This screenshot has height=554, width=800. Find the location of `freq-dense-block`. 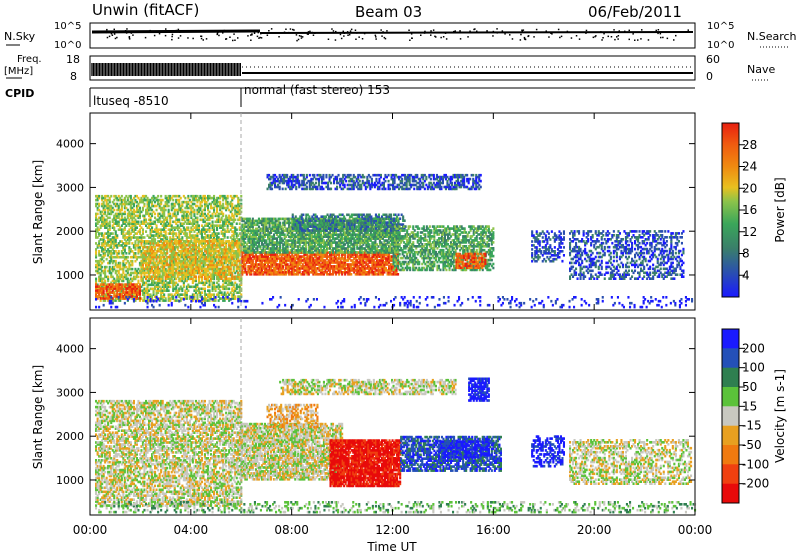

freq-dense-block is located at coordinates (166, 69).